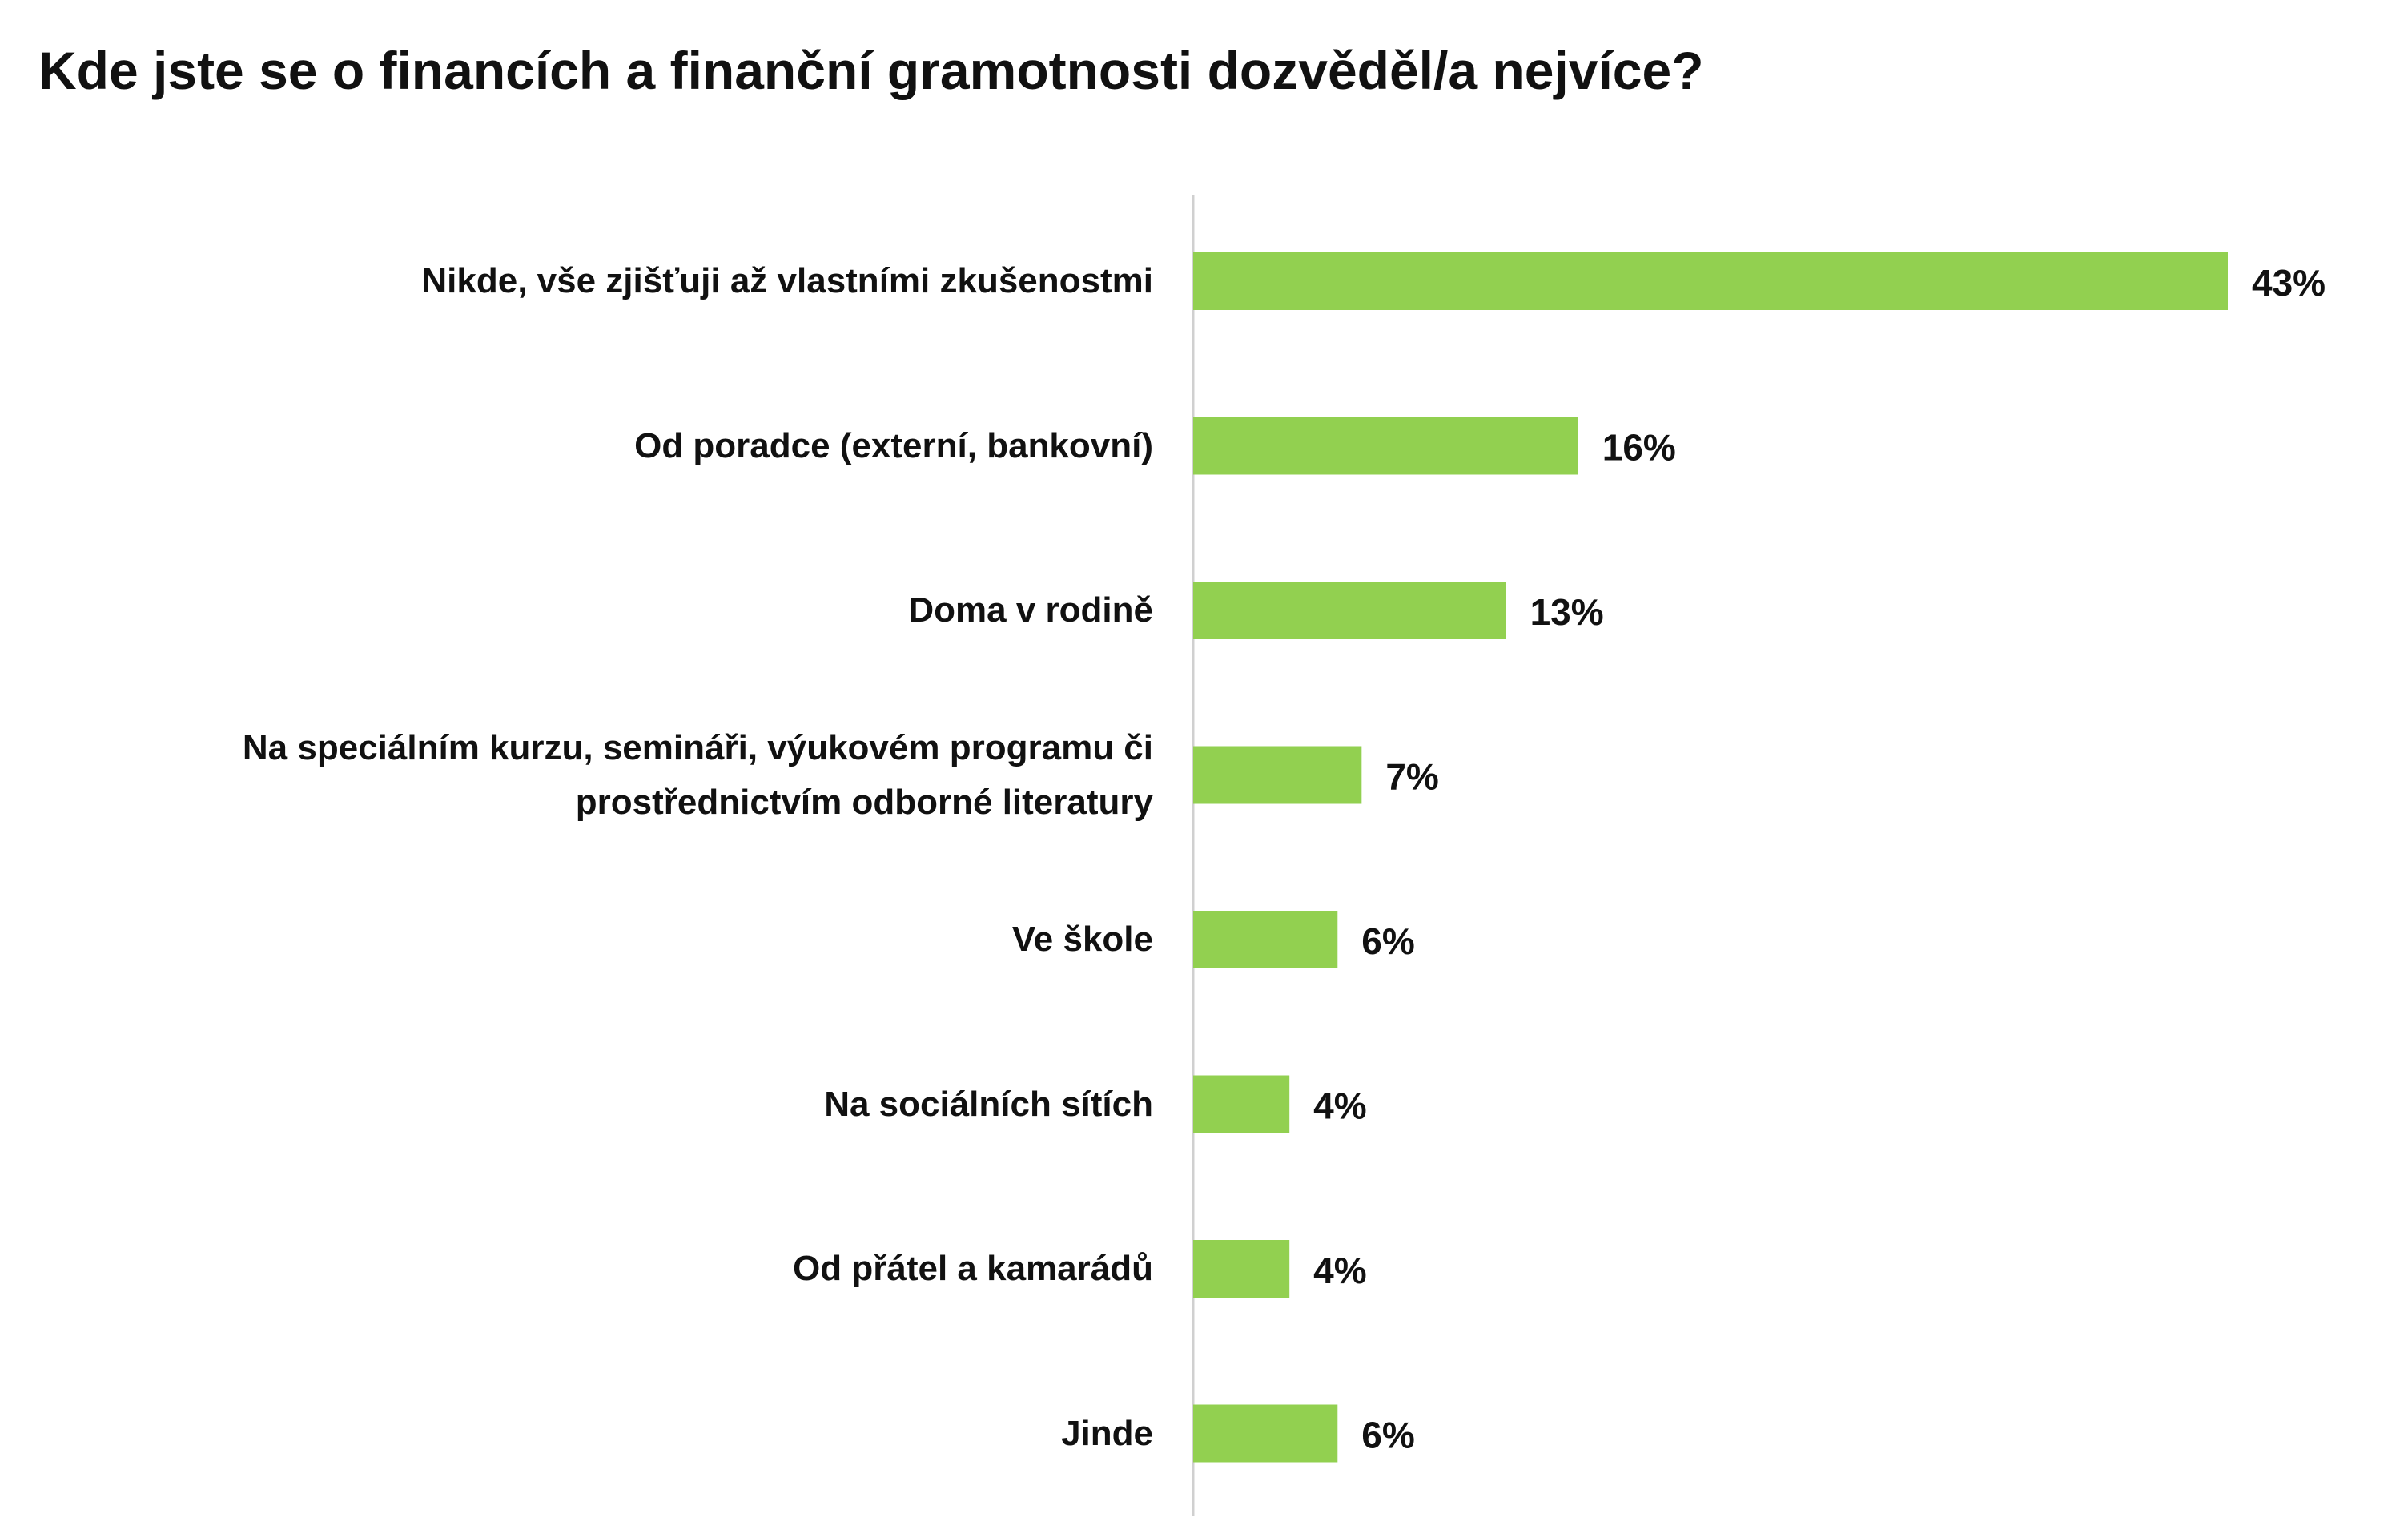 This screenshot has height=1538, width=2408. What do you see at coordinates (2289, 283) in the screenshot?
I see `value-label: 43%` at bounding box center [2289, 283].